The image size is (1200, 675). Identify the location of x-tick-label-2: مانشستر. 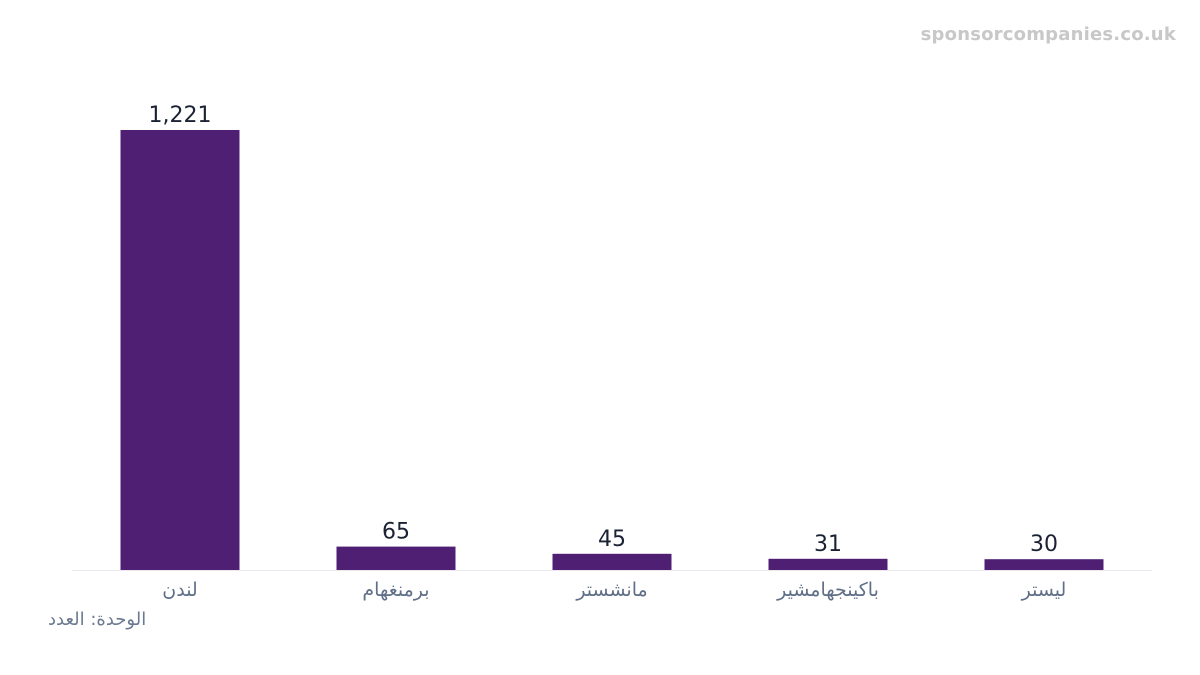
(611, 590).